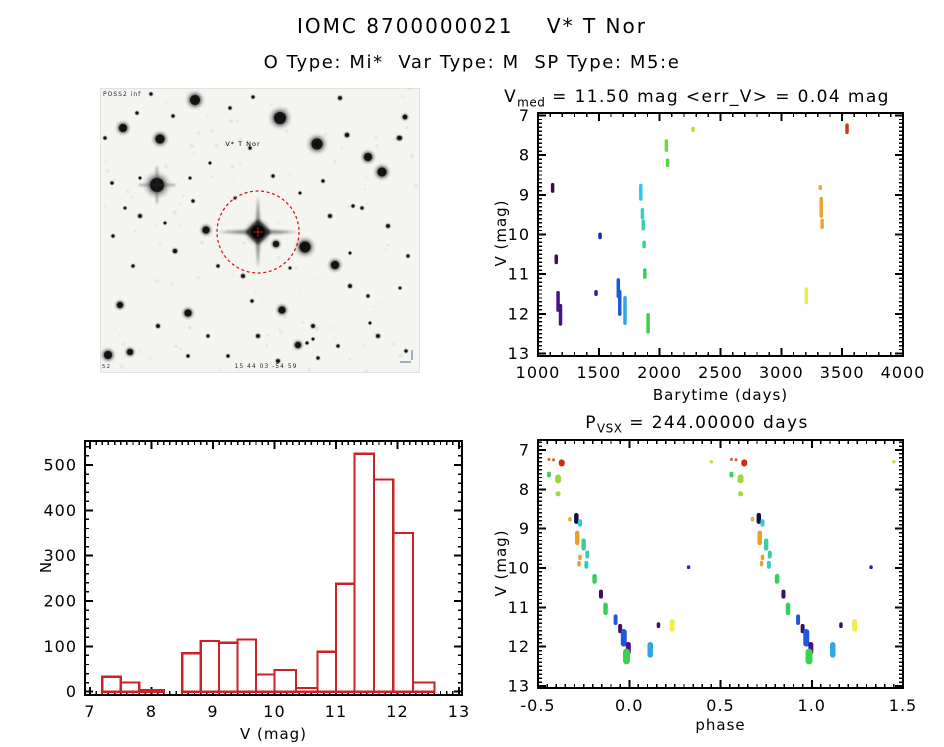 Image resolution: width=944 pixels, height=747 pixels. Describe the element at coordinates (501, 233) in the screenshot. I see `lightcurve-ylabel: V (mag)` at that location.